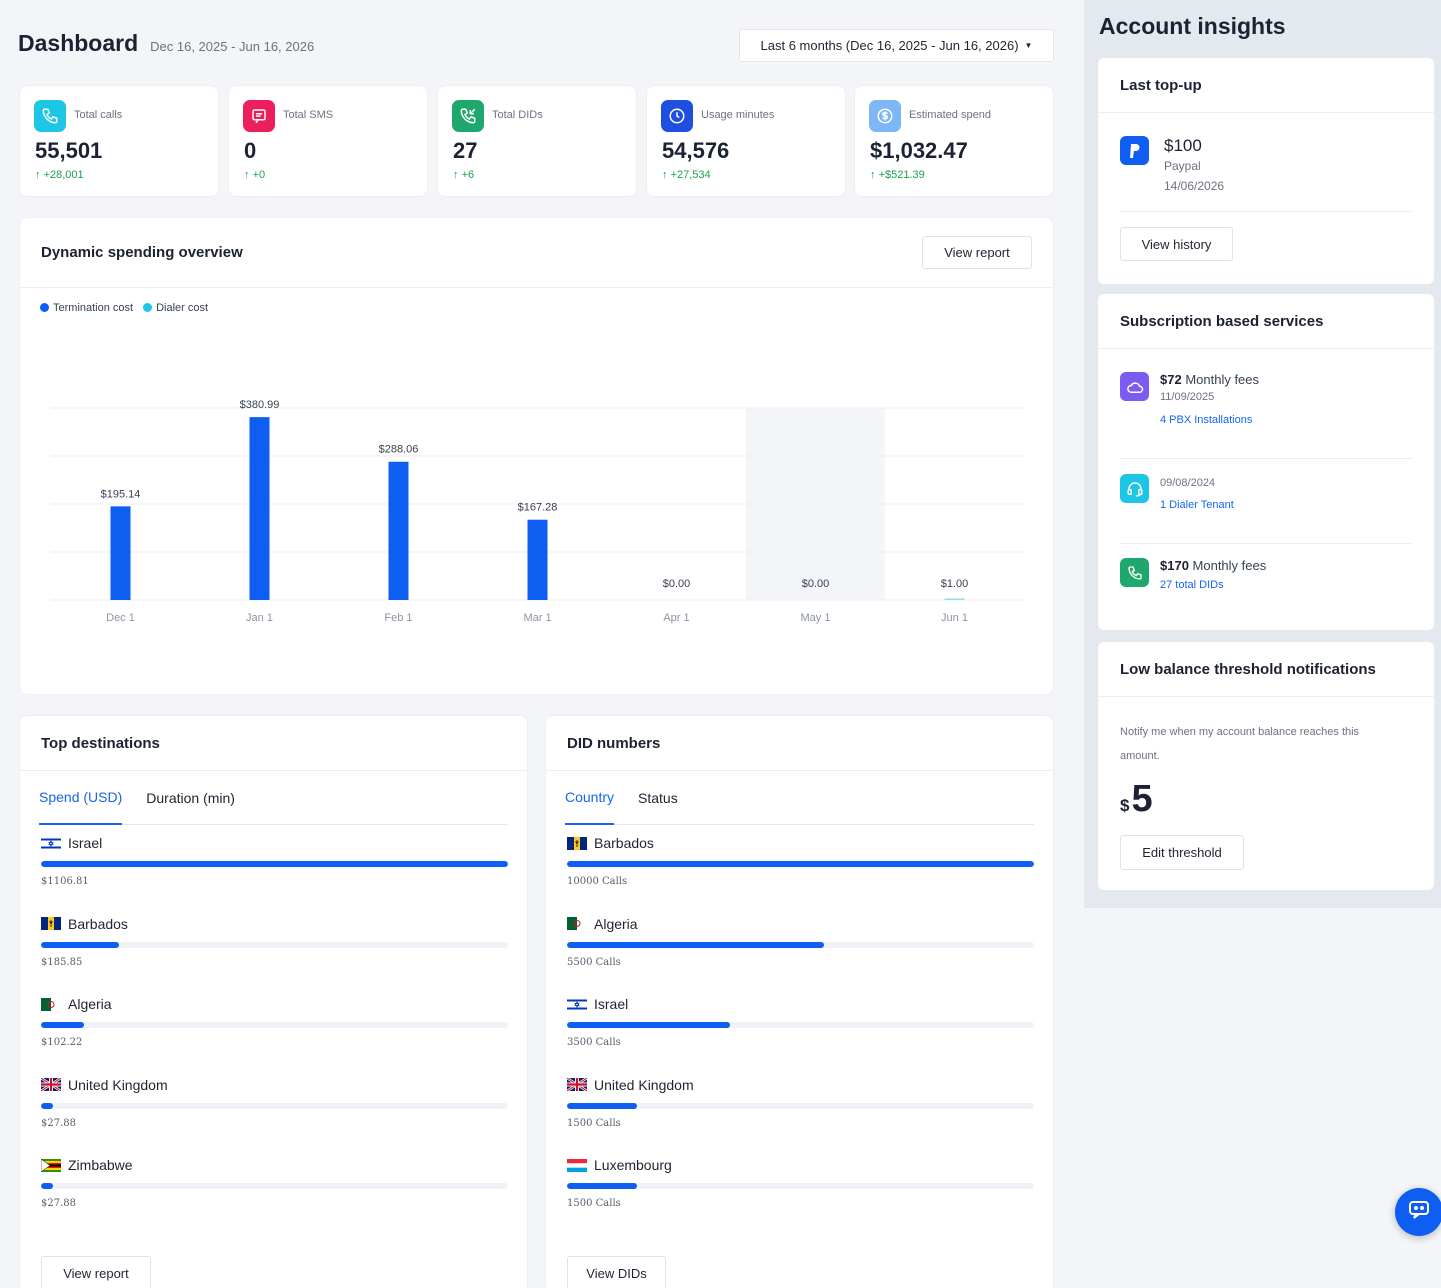 This screenshot has height=1288, width=1441. Describe the element at coordinates (597, 881) in the screenshot. I see `list-item-value: 10000 Calls` at that location.